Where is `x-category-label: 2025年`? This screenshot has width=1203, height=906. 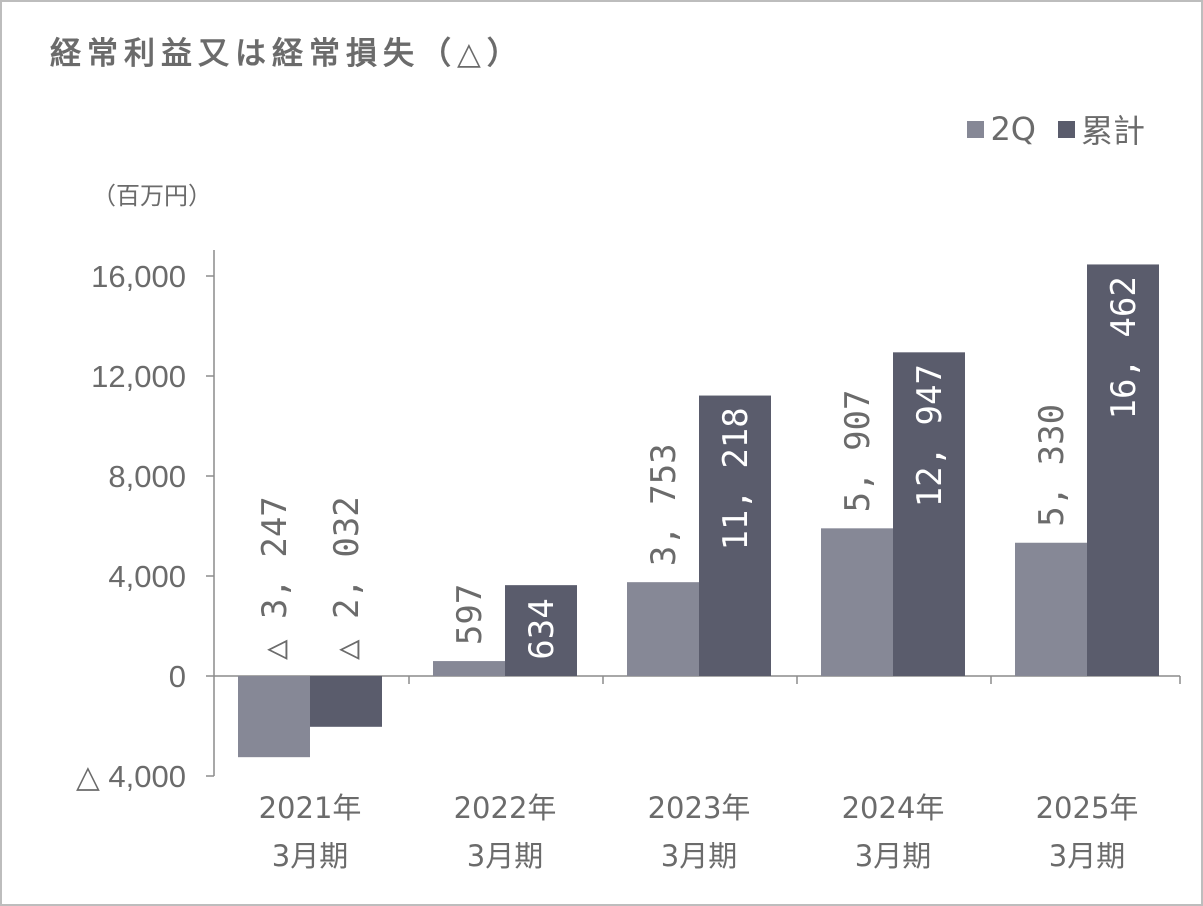 x-category-label: 2025年 is located at coordinates (1087, 808).